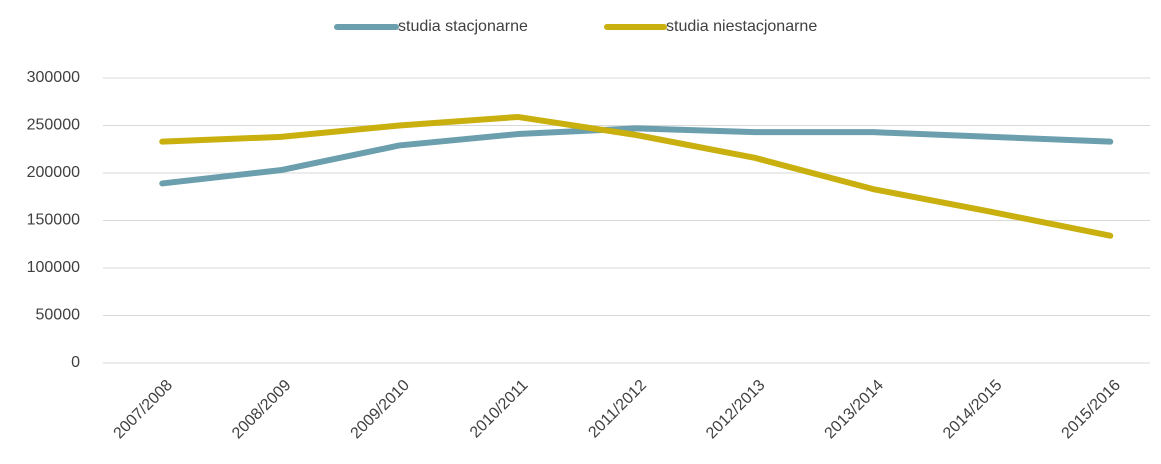 This screenshot has width=1161, height=464. What do you see at coordinates (736, 410) in the screenshot?
I see `x-tick-label: 2012/2013` at bounding box center [736, 410].